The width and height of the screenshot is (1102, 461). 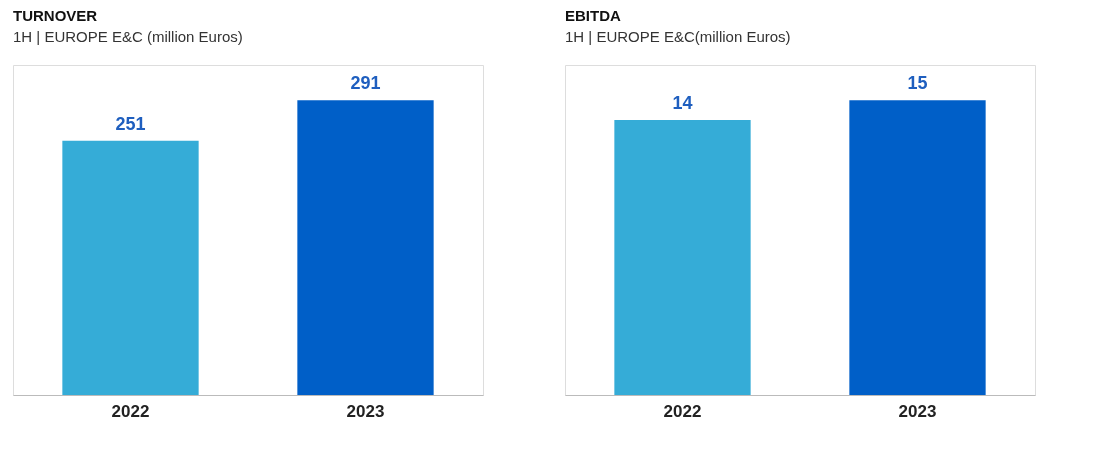 I want to click on chart-subtitle: 1H | EUROPE E&C(million Euros), so click(x=678, y=36).